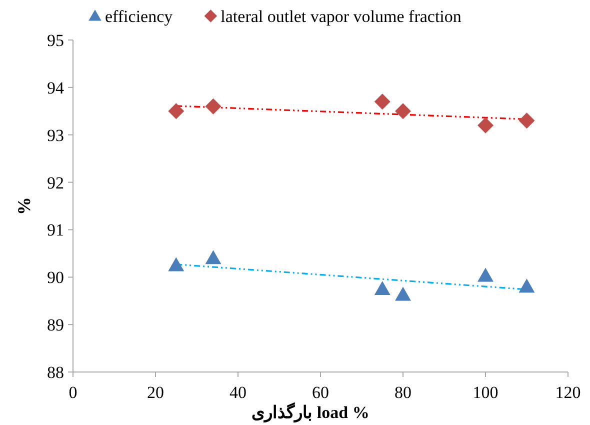 The height and width of the screenshot is (425, 590). What do you see at coordinates (73, 392) in the screenshot?
I see `x-tick-label: 0` at bounding box center [73, 392].